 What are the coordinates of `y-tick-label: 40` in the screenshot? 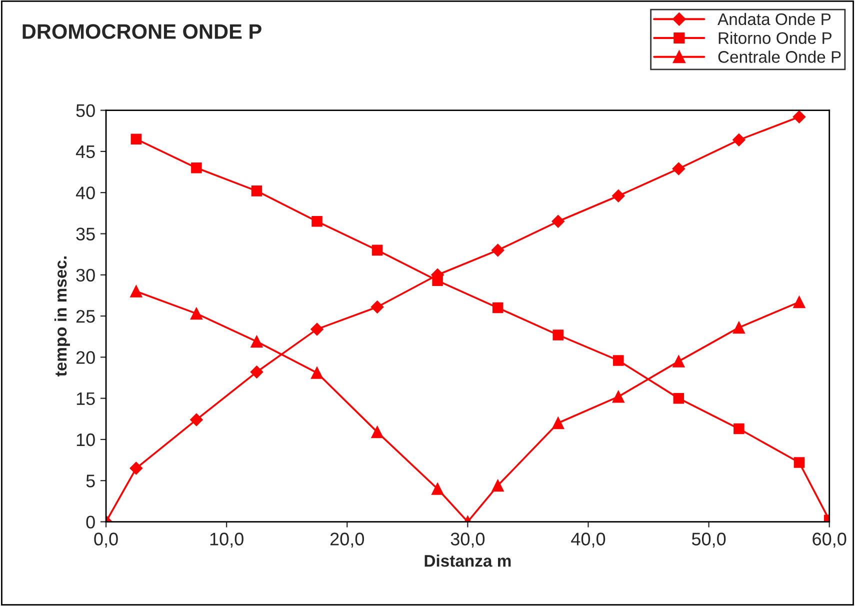 It's located at (85, 193).